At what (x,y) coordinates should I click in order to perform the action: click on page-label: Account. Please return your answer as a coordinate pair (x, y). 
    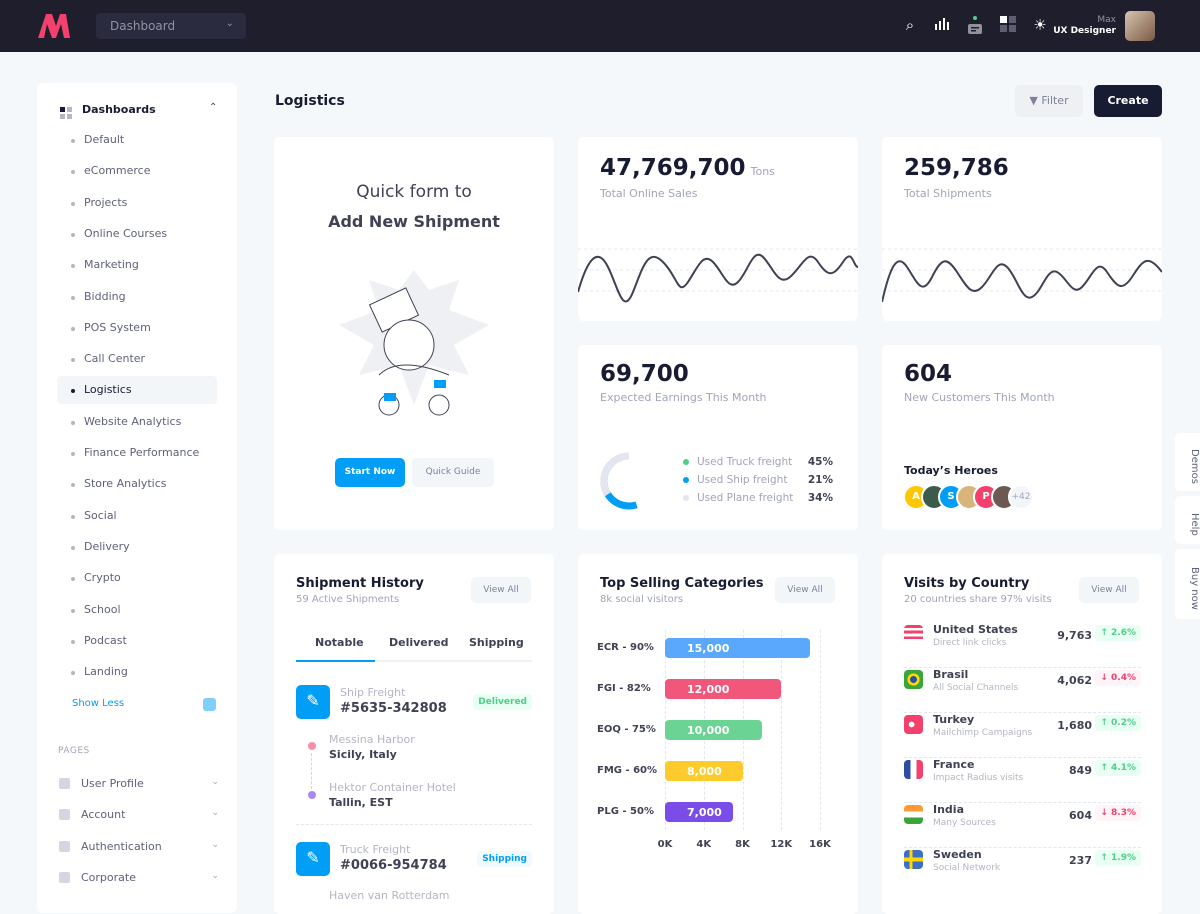
    Looking at the image, I should click on (103, 815).